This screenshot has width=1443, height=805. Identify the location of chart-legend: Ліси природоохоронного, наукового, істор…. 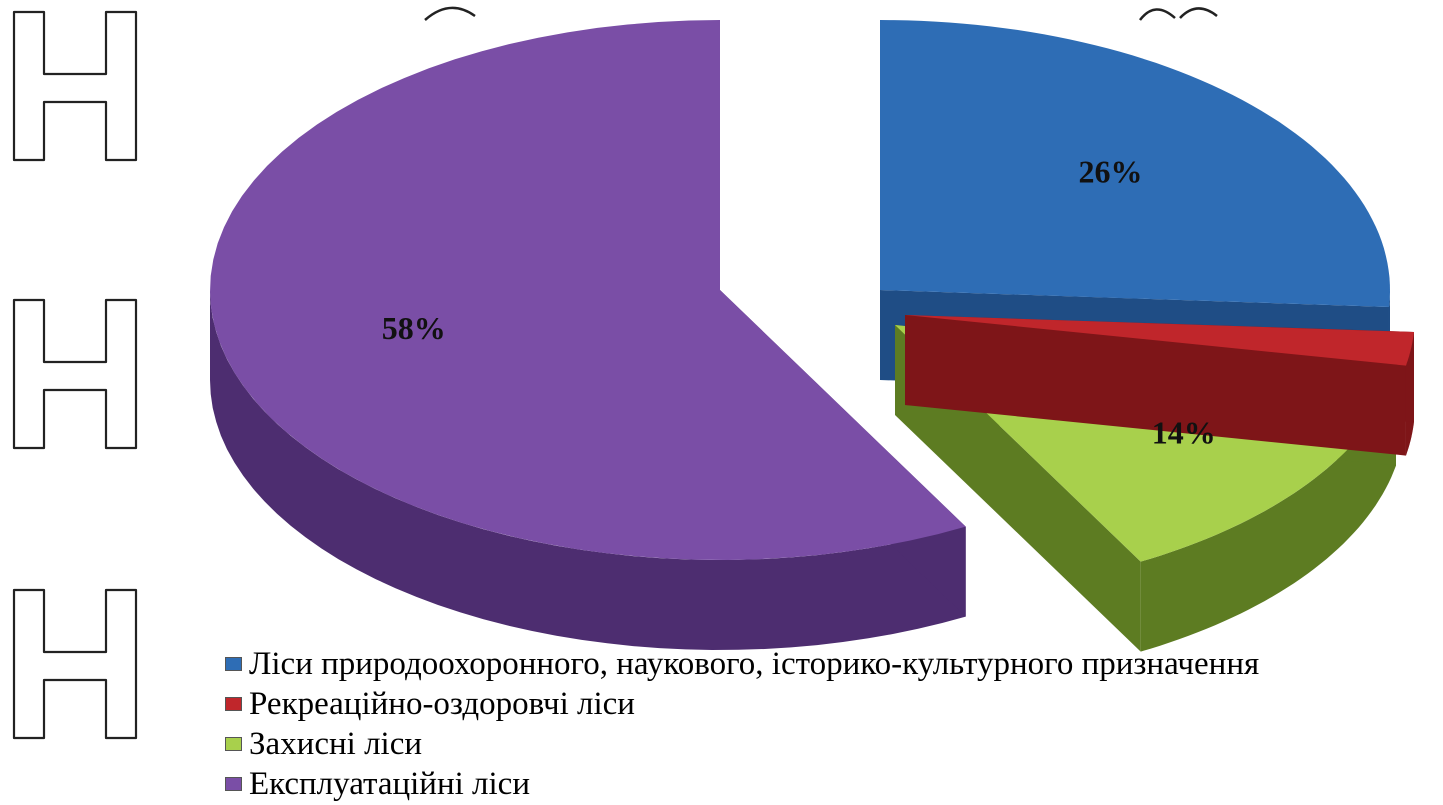
(742, 724).